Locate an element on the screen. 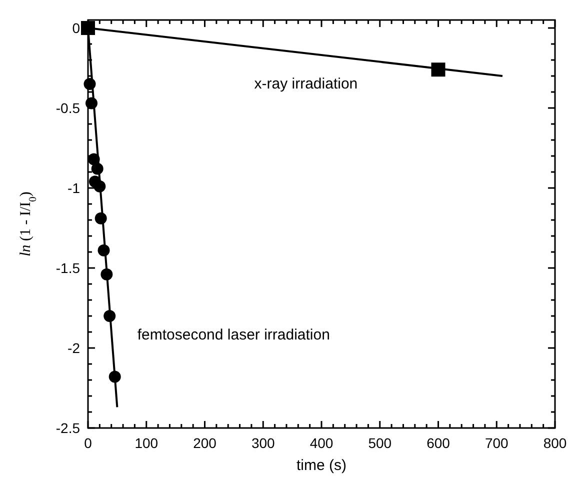 The width and height of the screenshot is (568, 482). x-tick-label: 800 is located at coordinates (555, 443).